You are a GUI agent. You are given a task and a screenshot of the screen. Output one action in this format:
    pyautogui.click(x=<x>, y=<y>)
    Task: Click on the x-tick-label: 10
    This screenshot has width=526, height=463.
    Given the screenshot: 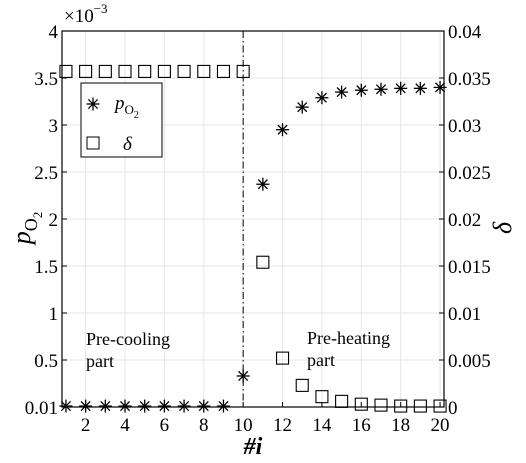 What is the action you would take?
    pyautogui.click(x=243, y=425)
    